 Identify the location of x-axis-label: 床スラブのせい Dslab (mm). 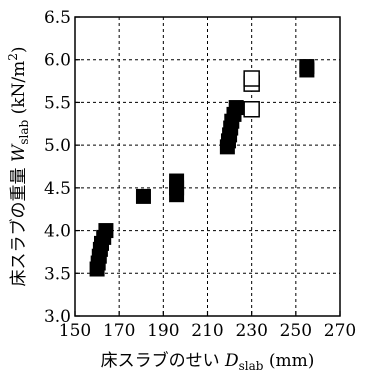
(208, 361).